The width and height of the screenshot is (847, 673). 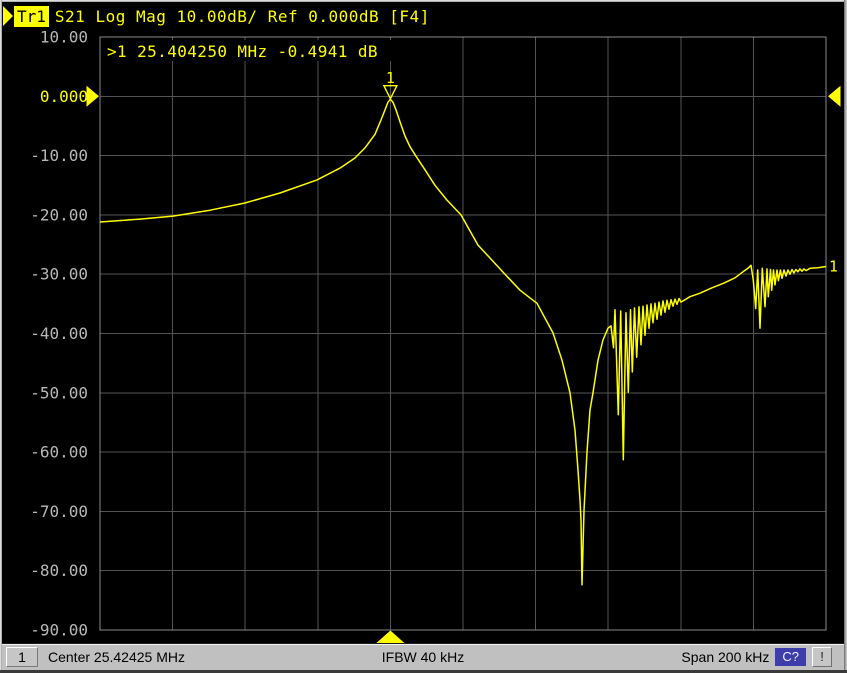 What do you see at coordinates (242, 51) in the screenshot?
I see `marker-readout: >1 25.404250 MHz -0.4941 dB` at bounding box center [242, 51].